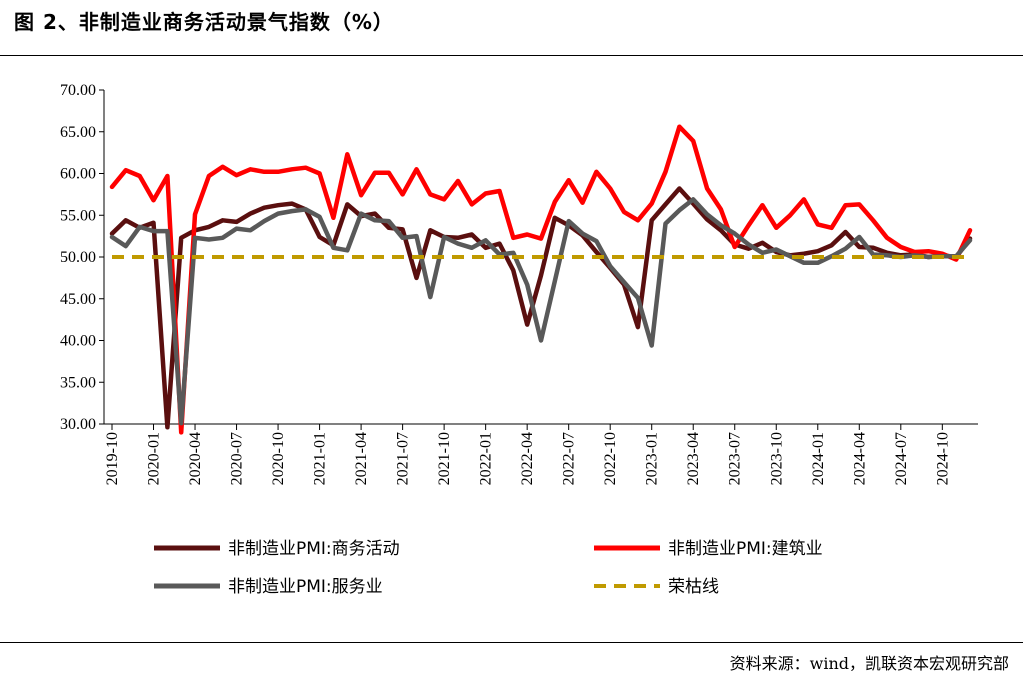  What do you see at coordinates (112, 458) in the screenshot?
I see `x-tick-label: 2019-10` at bounding box center [112, 458].